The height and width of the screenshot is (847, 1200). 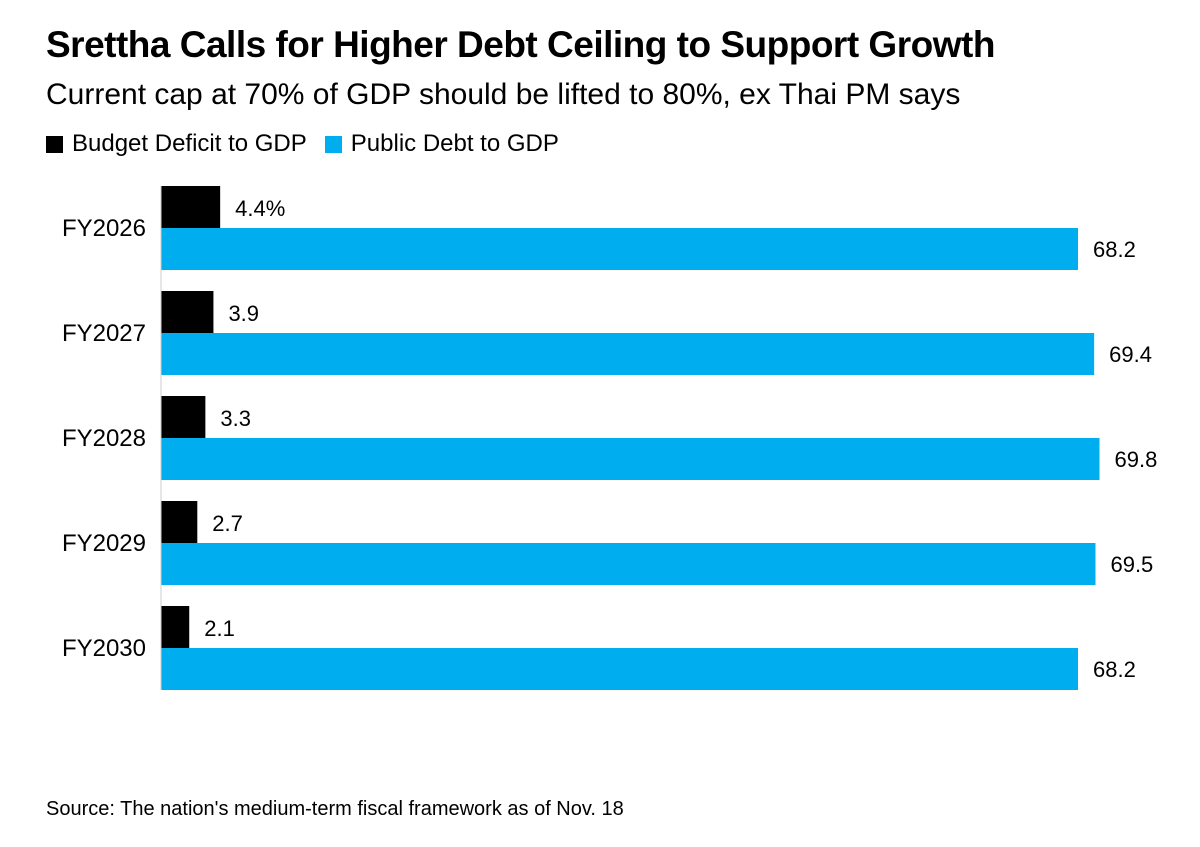 What do you see at coordinates (104, 543) in the screenshot?
I see `category-label-fy2029: FY2029` at bounding box center [104, 543].